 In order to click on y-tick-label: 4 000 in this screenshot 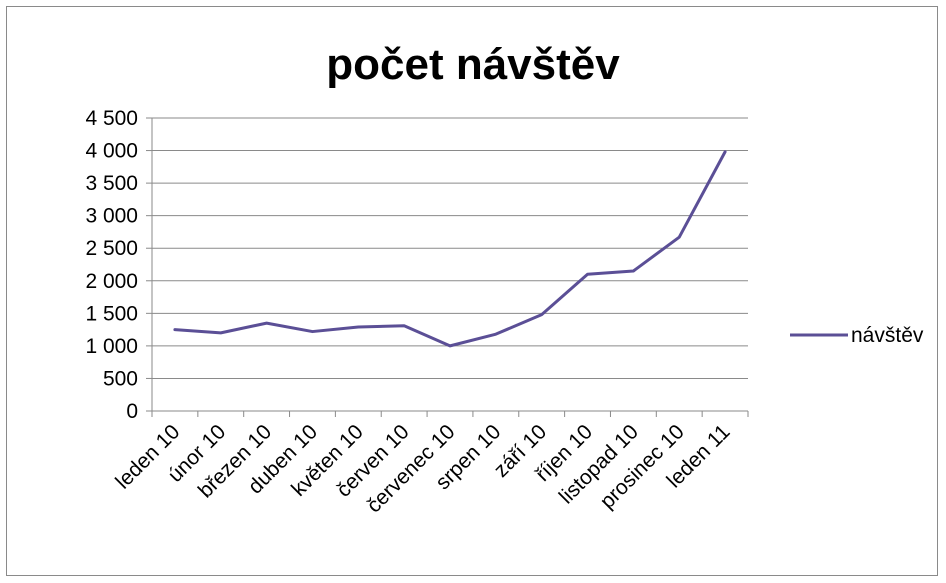, I will do `click(111, 151)`.